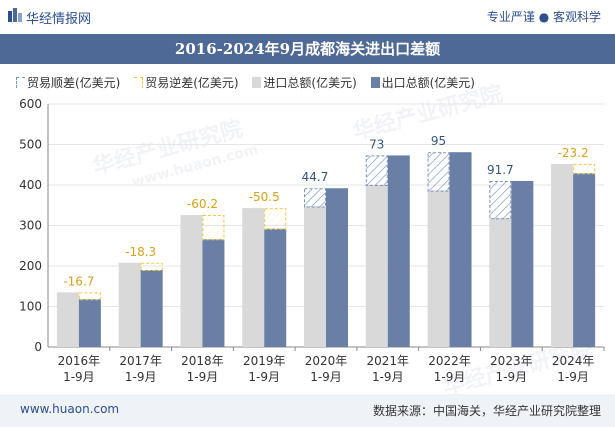 This screenshot has height=427, width=615. What do you see at coordinates (388, 377) in the screenshot?
I see `x-tick-label-5-line-1: 1-9月` at bounding box center [388, 377].